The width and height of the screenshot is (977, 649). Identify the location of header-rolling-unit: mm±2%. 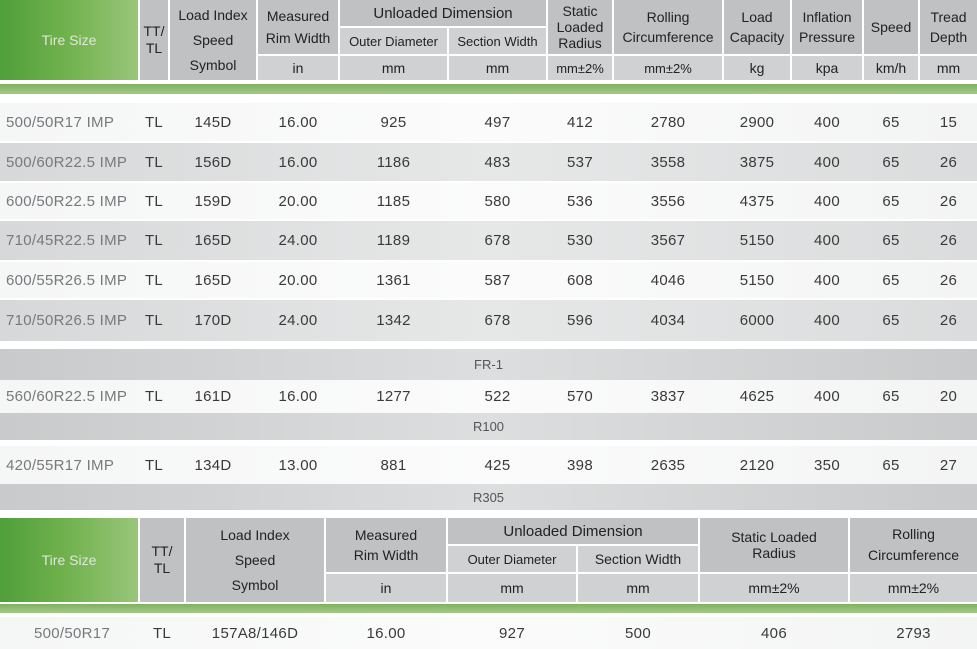
(668, 68).